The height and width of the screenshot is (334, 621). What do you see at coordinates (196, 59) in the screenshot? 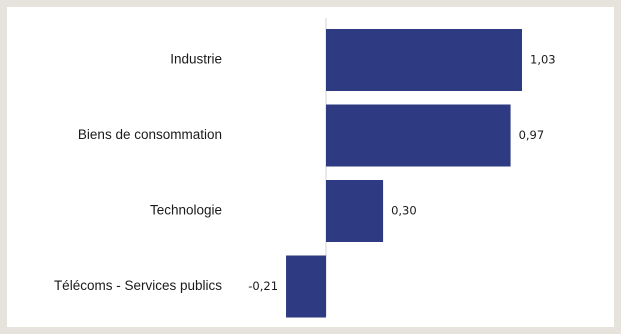
I see `category-label: Industrie` at bounding box center [196, 59].